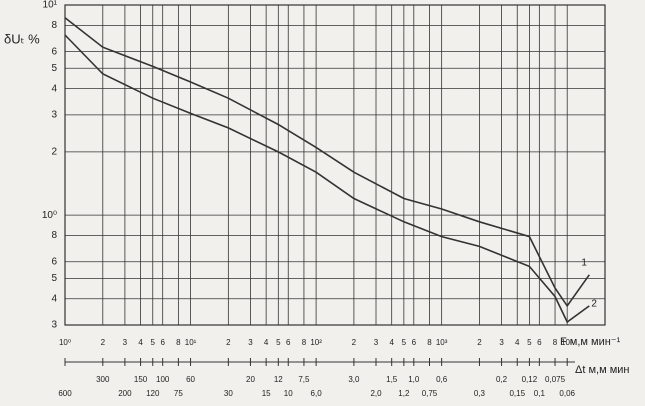 Image resolution: width=645 pixels, height=406 pixels. I want to click on x2-tick-label: 75, so click(178, 393).